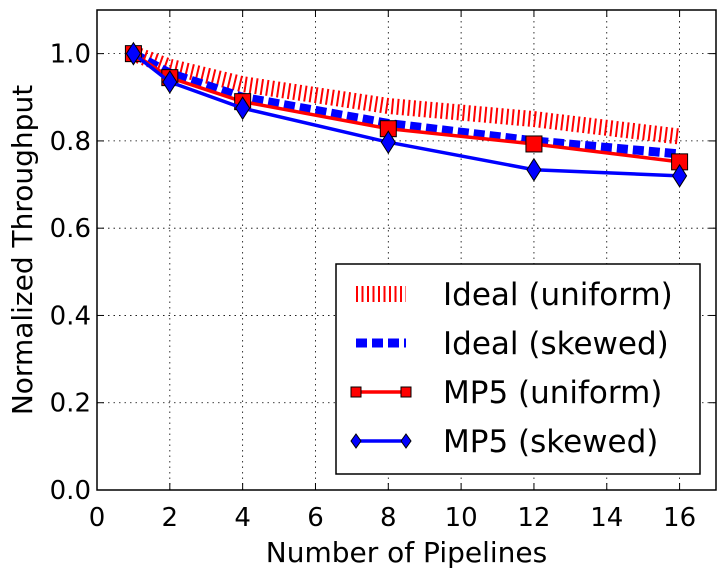  I want to click on legend-label: Ideal (uniform), so click(558, 295).